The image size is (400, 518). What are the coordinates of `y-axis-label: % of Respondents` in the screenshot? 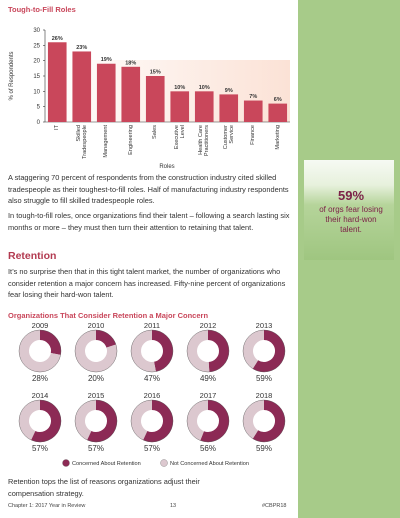 It's located at (12, 75).